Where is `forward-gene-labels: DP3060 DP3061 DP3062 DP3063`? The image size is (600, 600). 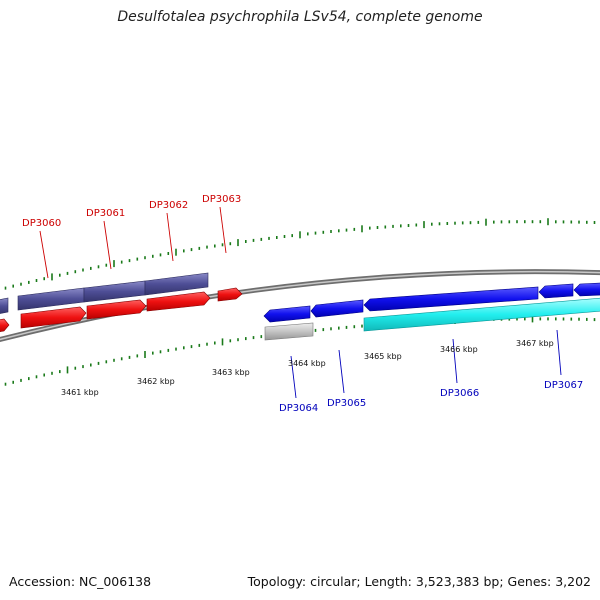 forward-gene-labels: DP3060 DP3061 DP3062 DP3063 is located at coordinates (131, 211).